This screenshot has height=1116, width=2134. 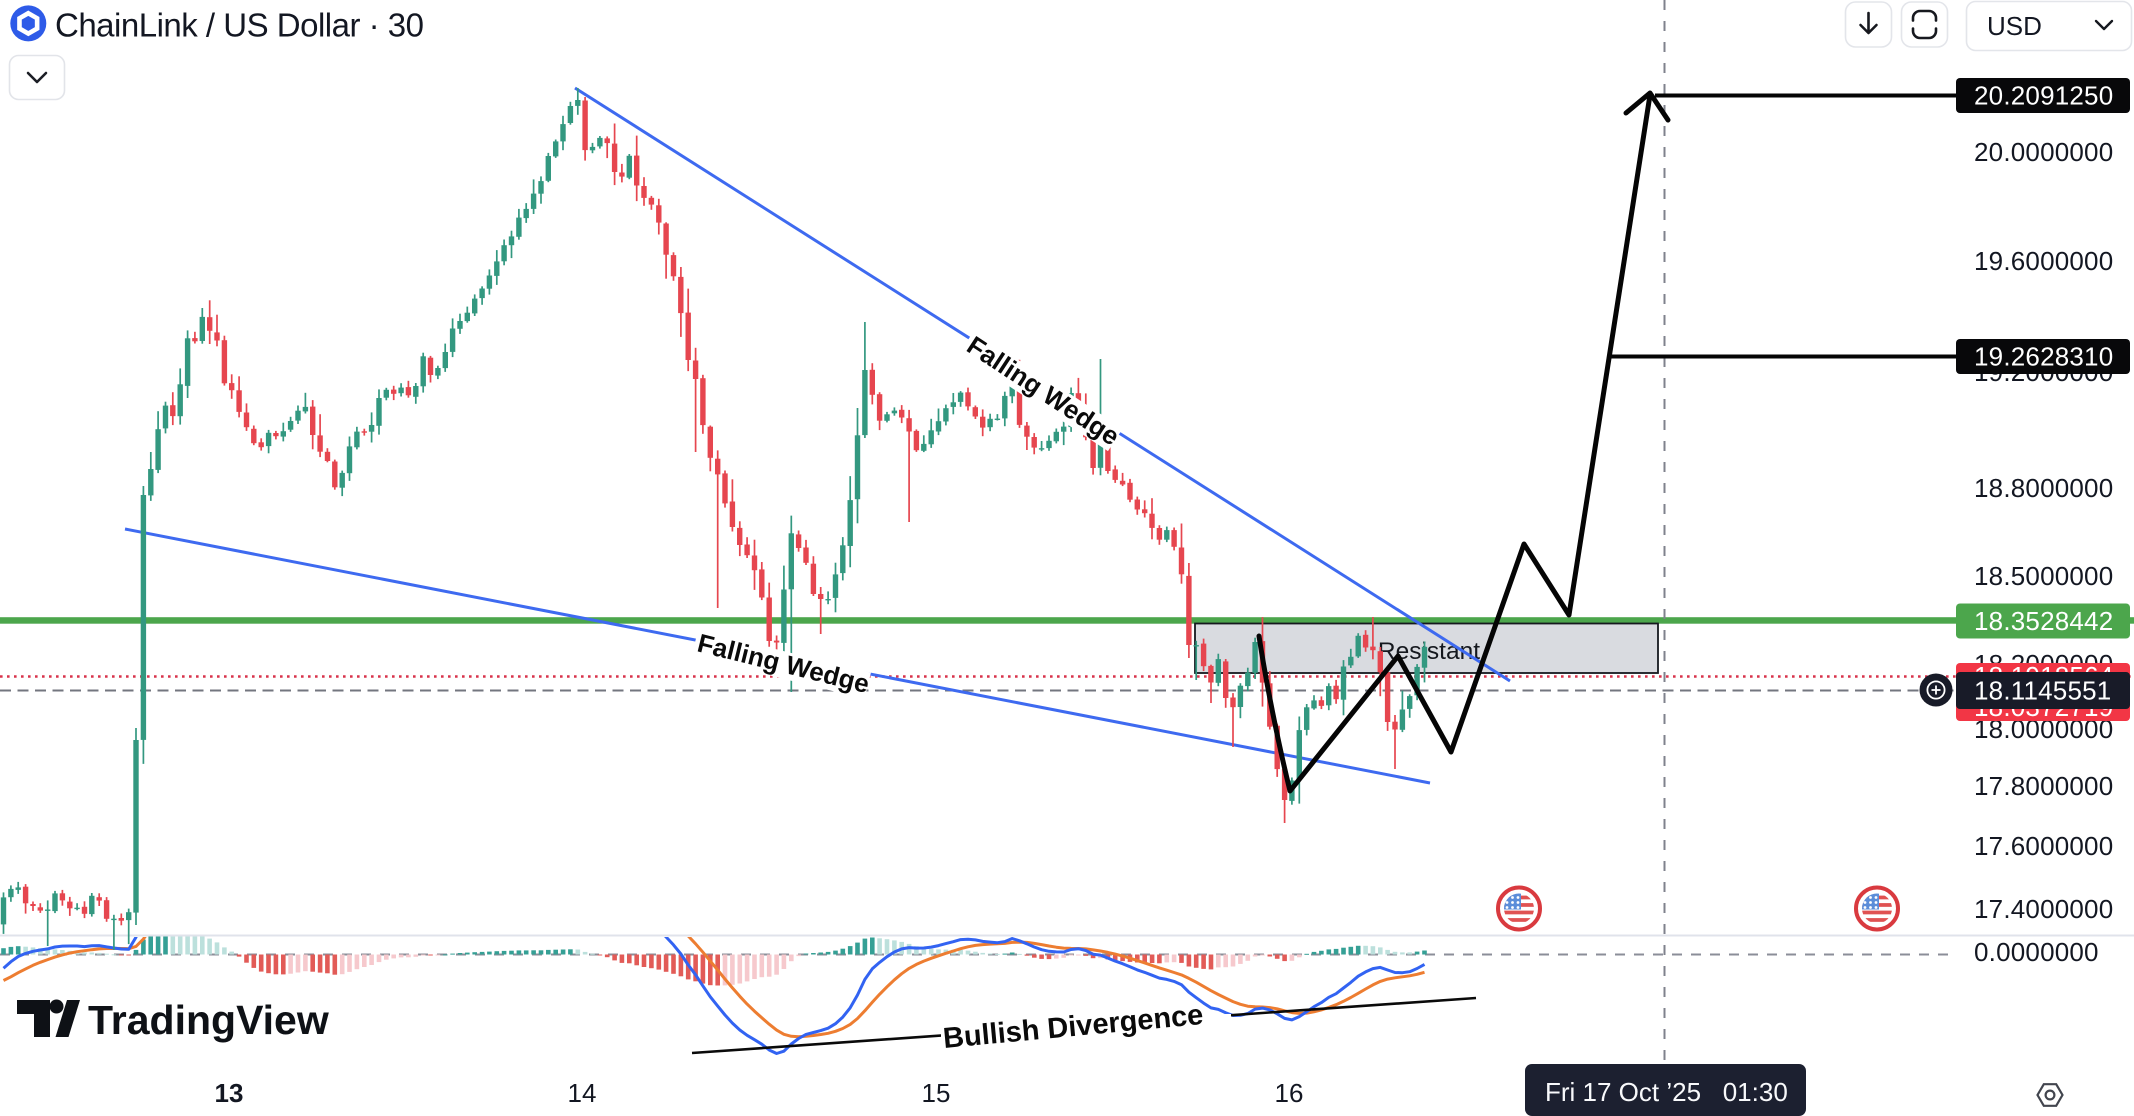 I want to click on svg-text: TradingView, so click(x=208, y=1020).